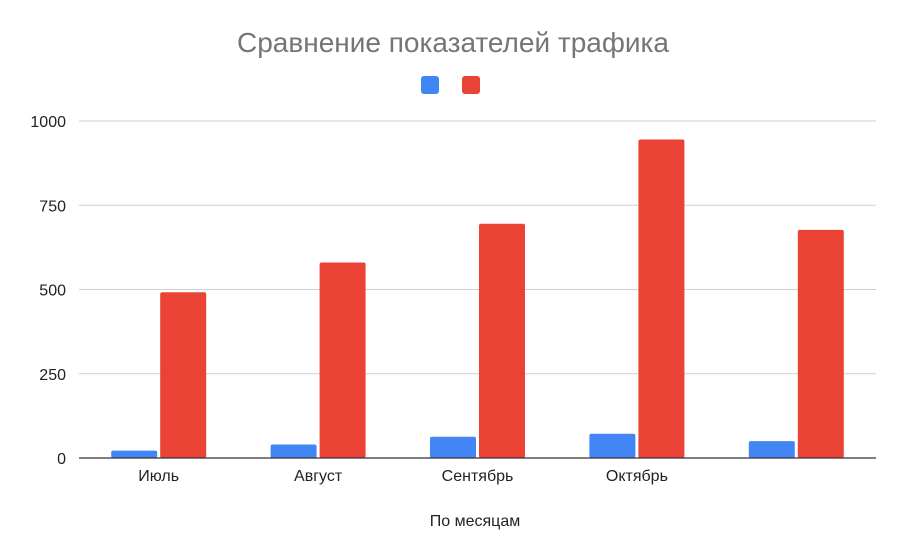  What do you see at coordinates (475, 521) in the screenshot?
I see `x-axis-label: По месяцам` at bounding box center [475, 521].